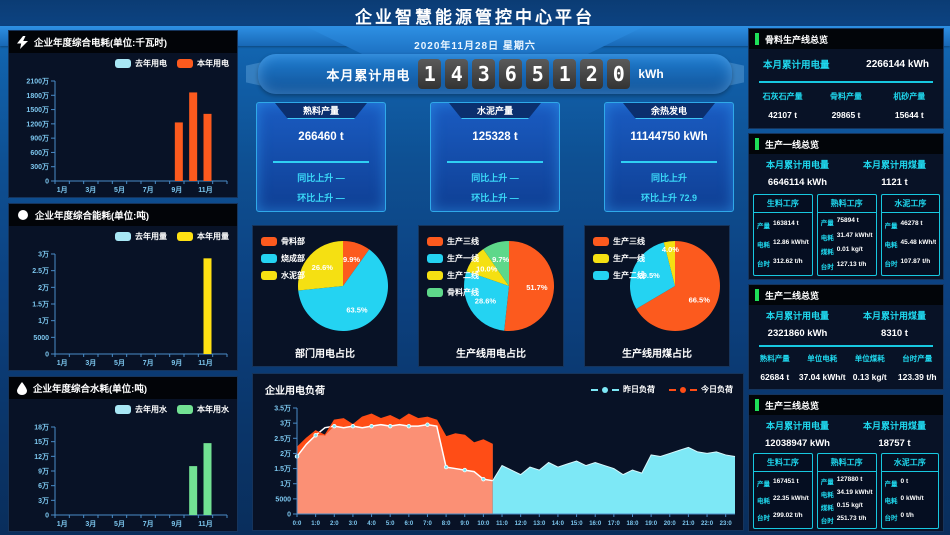 Image resolution: width=950 pixels, height=535 pixels. I want to click on header-strip, so click(475, 13).